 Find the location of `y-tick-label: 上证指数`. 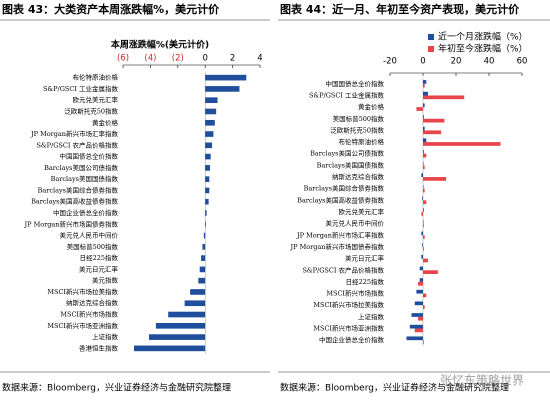

y-tick-label: 上证指数 is located at coordinates (371, 316).